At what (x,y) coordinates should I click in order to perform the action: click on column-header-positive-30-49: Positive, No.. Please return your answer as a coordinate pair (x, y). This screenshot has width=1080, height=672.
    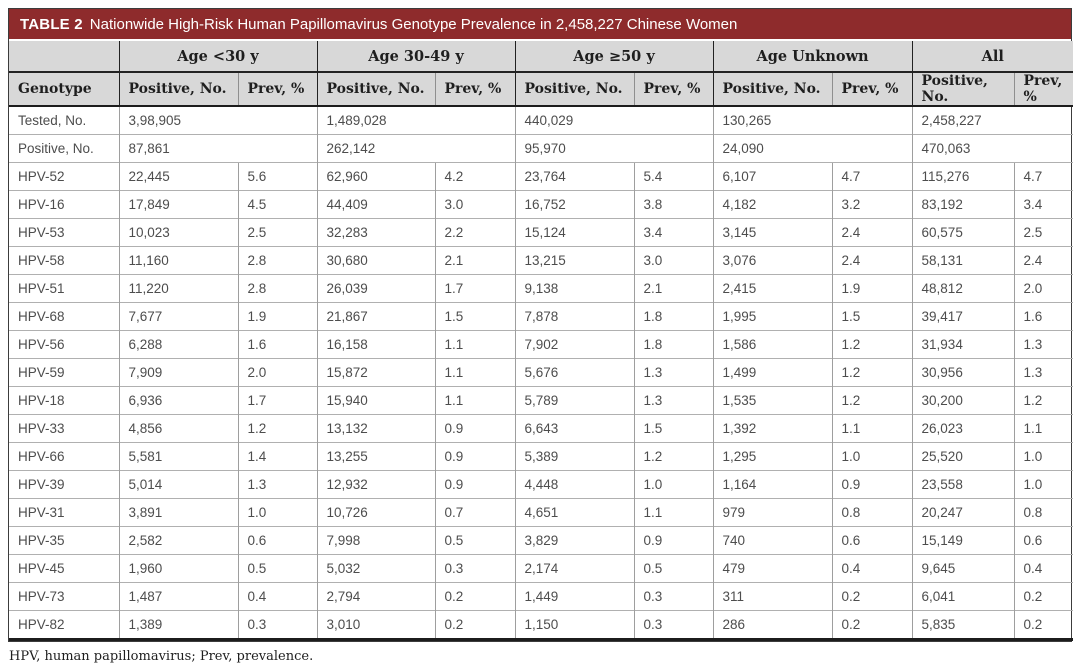
    Looking at the image, I should click on (375, 89).